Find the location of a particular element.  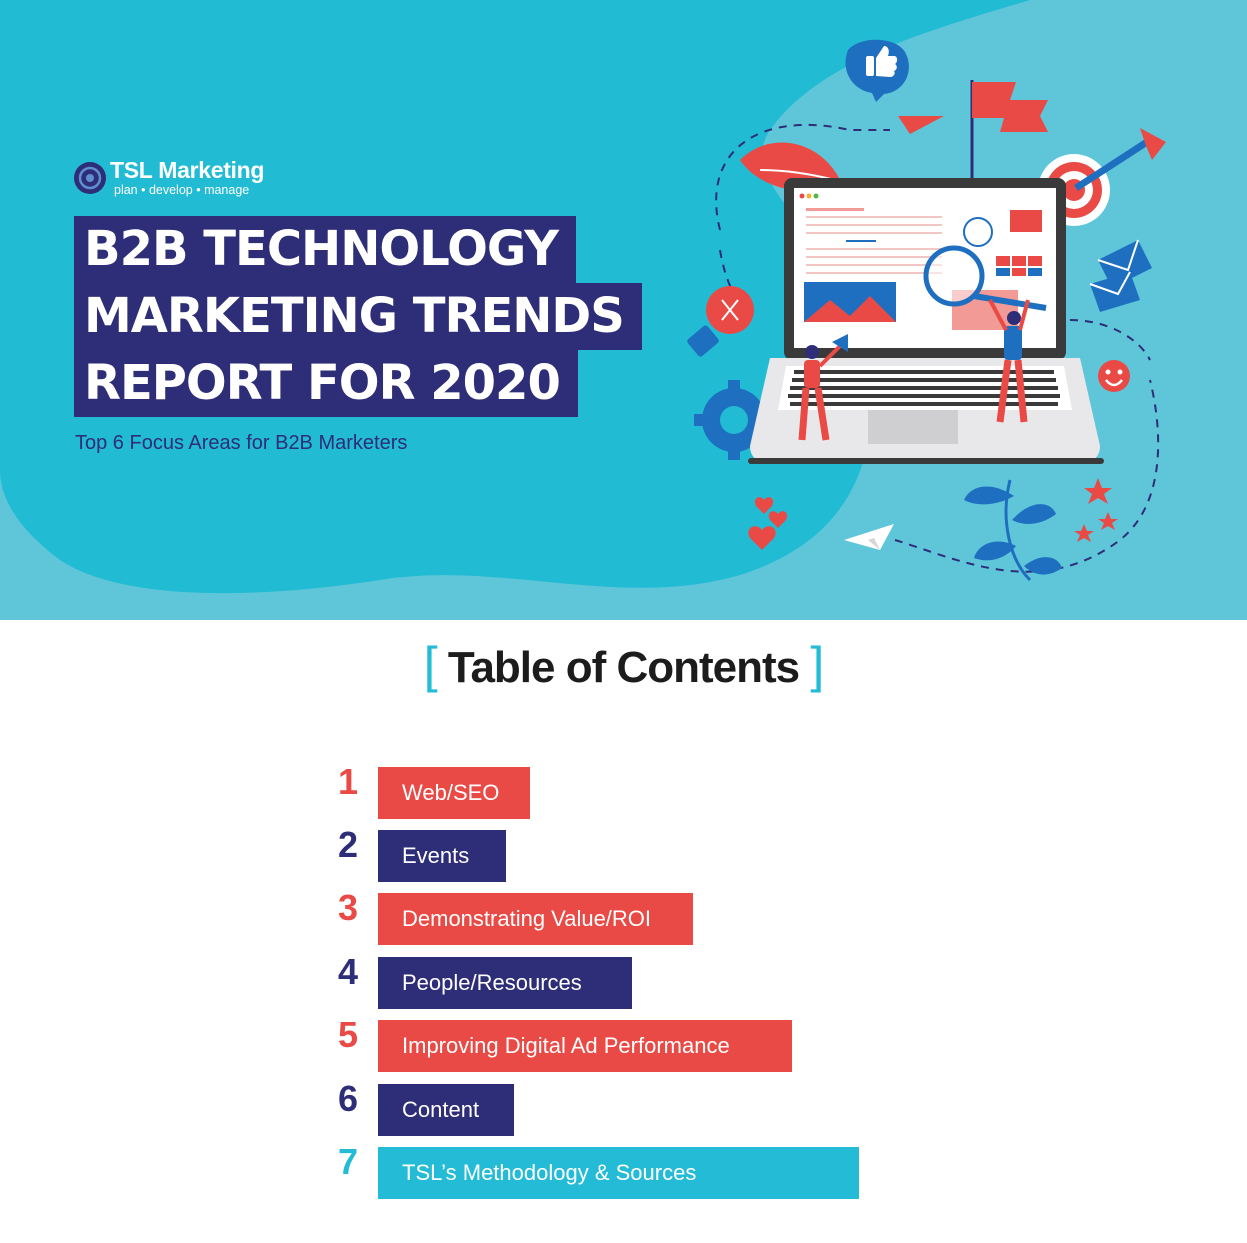

brand-name: TSL Marketing is located at coordinates (187, 170).